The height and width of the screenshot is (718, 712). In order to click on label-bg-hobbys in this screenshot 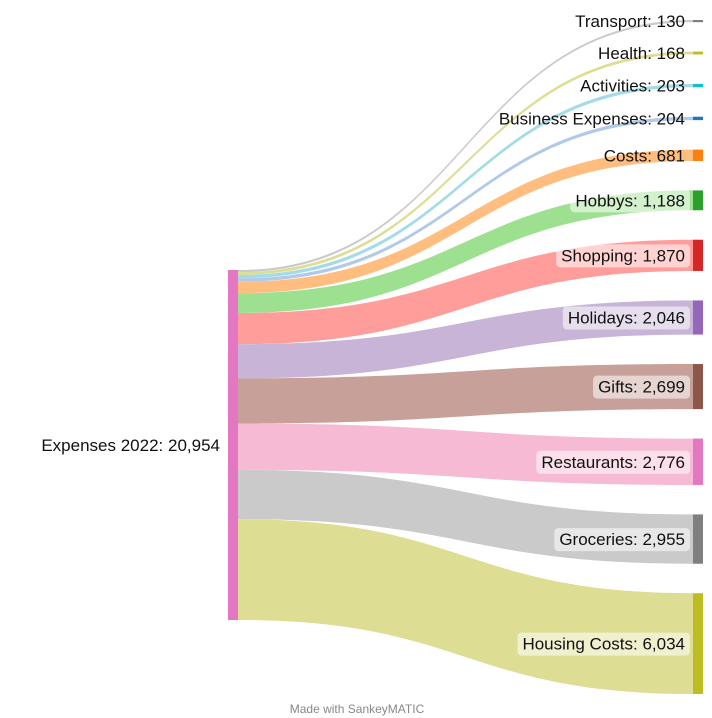, I will do `click(630, 201)`.